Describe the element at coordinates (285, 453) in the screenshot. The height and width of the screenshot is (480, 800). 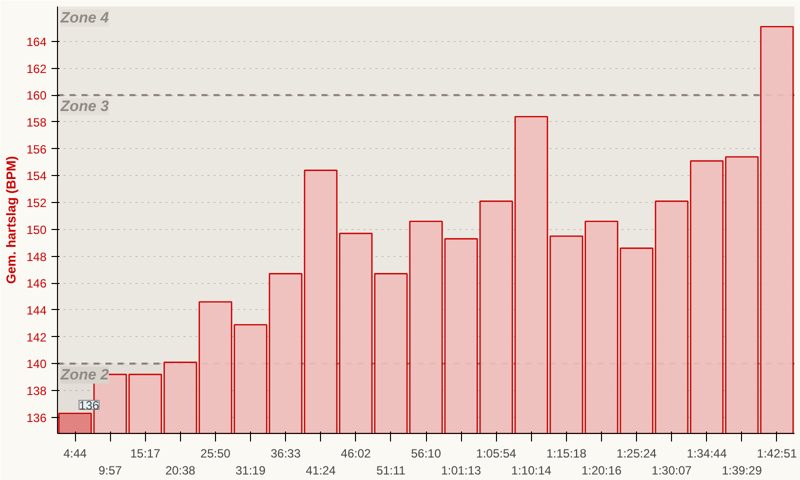
I see `x-tick-label: 36:33` at that location.